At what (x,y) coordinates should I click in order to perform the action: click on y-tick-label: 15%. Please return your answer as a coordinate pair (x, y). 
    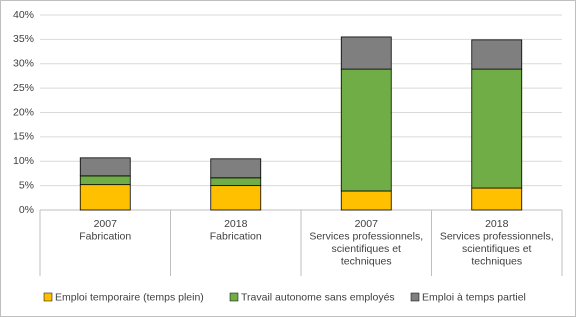
    Looking at the image, I should click on (23, 137).